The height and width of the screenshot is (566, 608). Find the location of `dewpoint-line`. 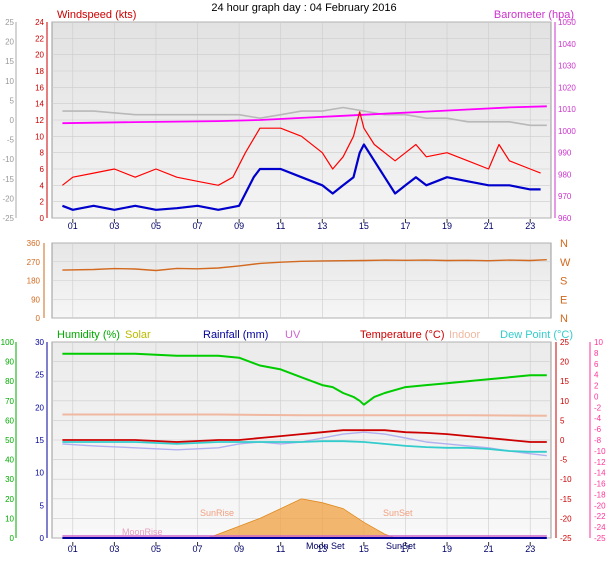

dewpoint-line is located at coordinates (304, 446).